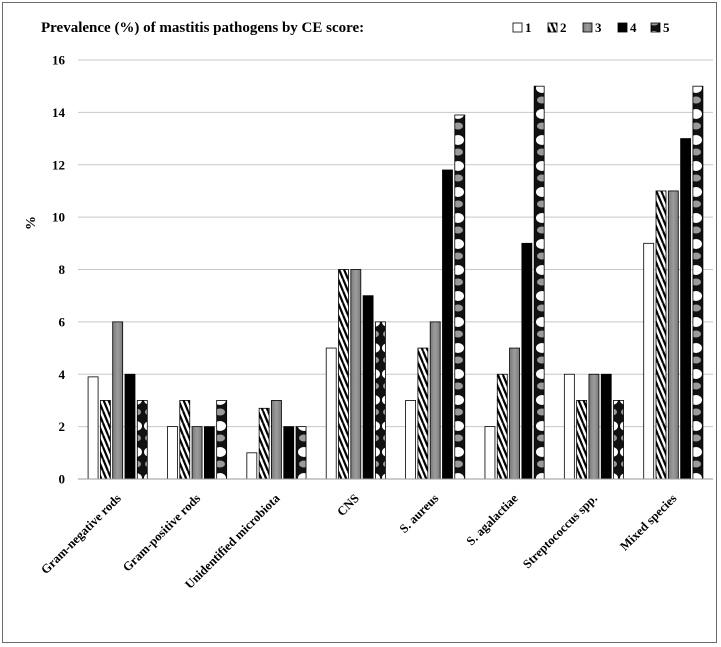  What do you see at coordinates (528, 27) in the screenshot?
I see `legend-label: 1` at bounding box center [528, 27].